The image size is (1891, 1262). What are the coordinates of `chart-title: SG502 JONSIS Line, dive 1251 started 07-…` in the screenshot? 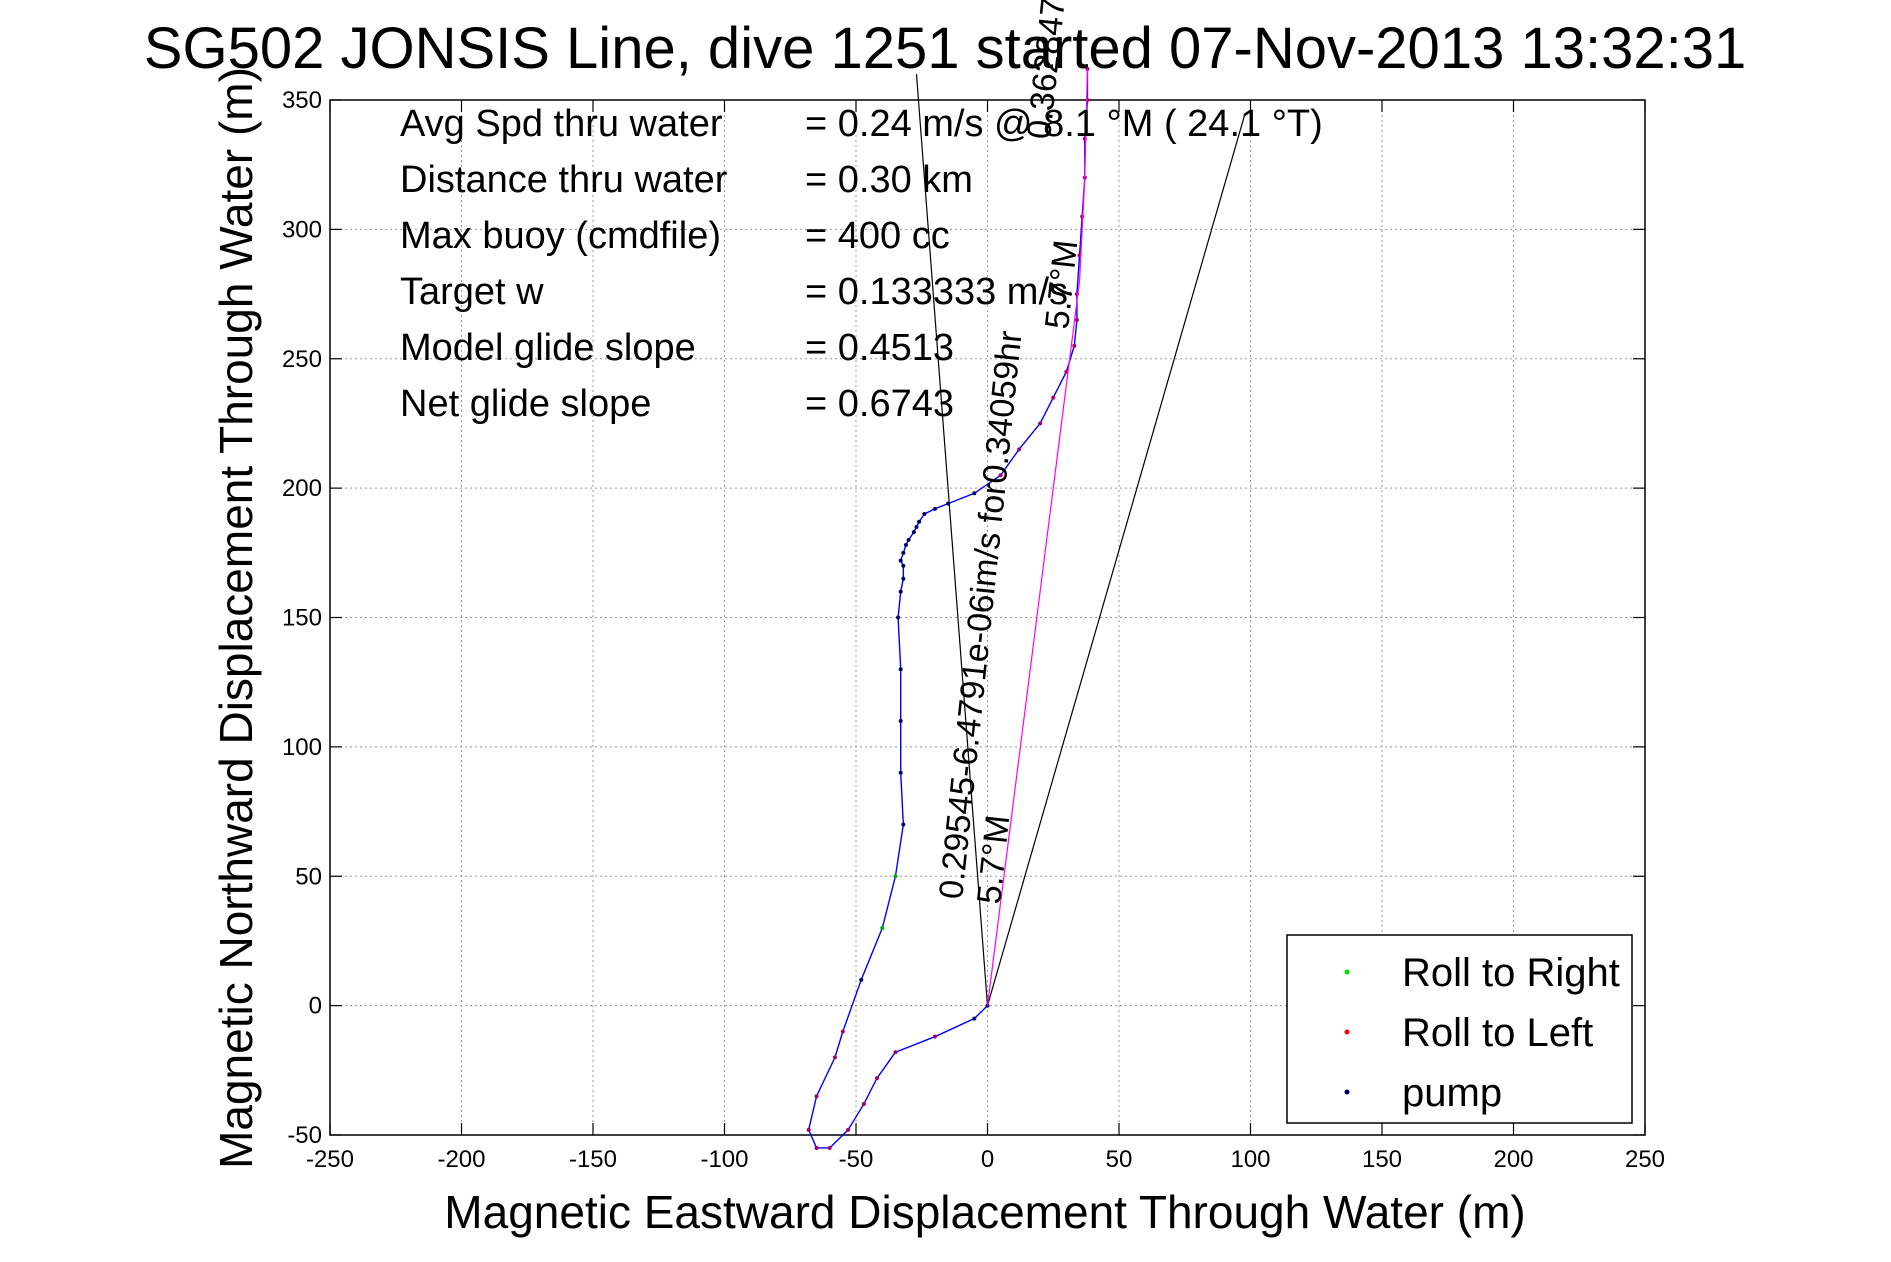 It's located at (945, 48).